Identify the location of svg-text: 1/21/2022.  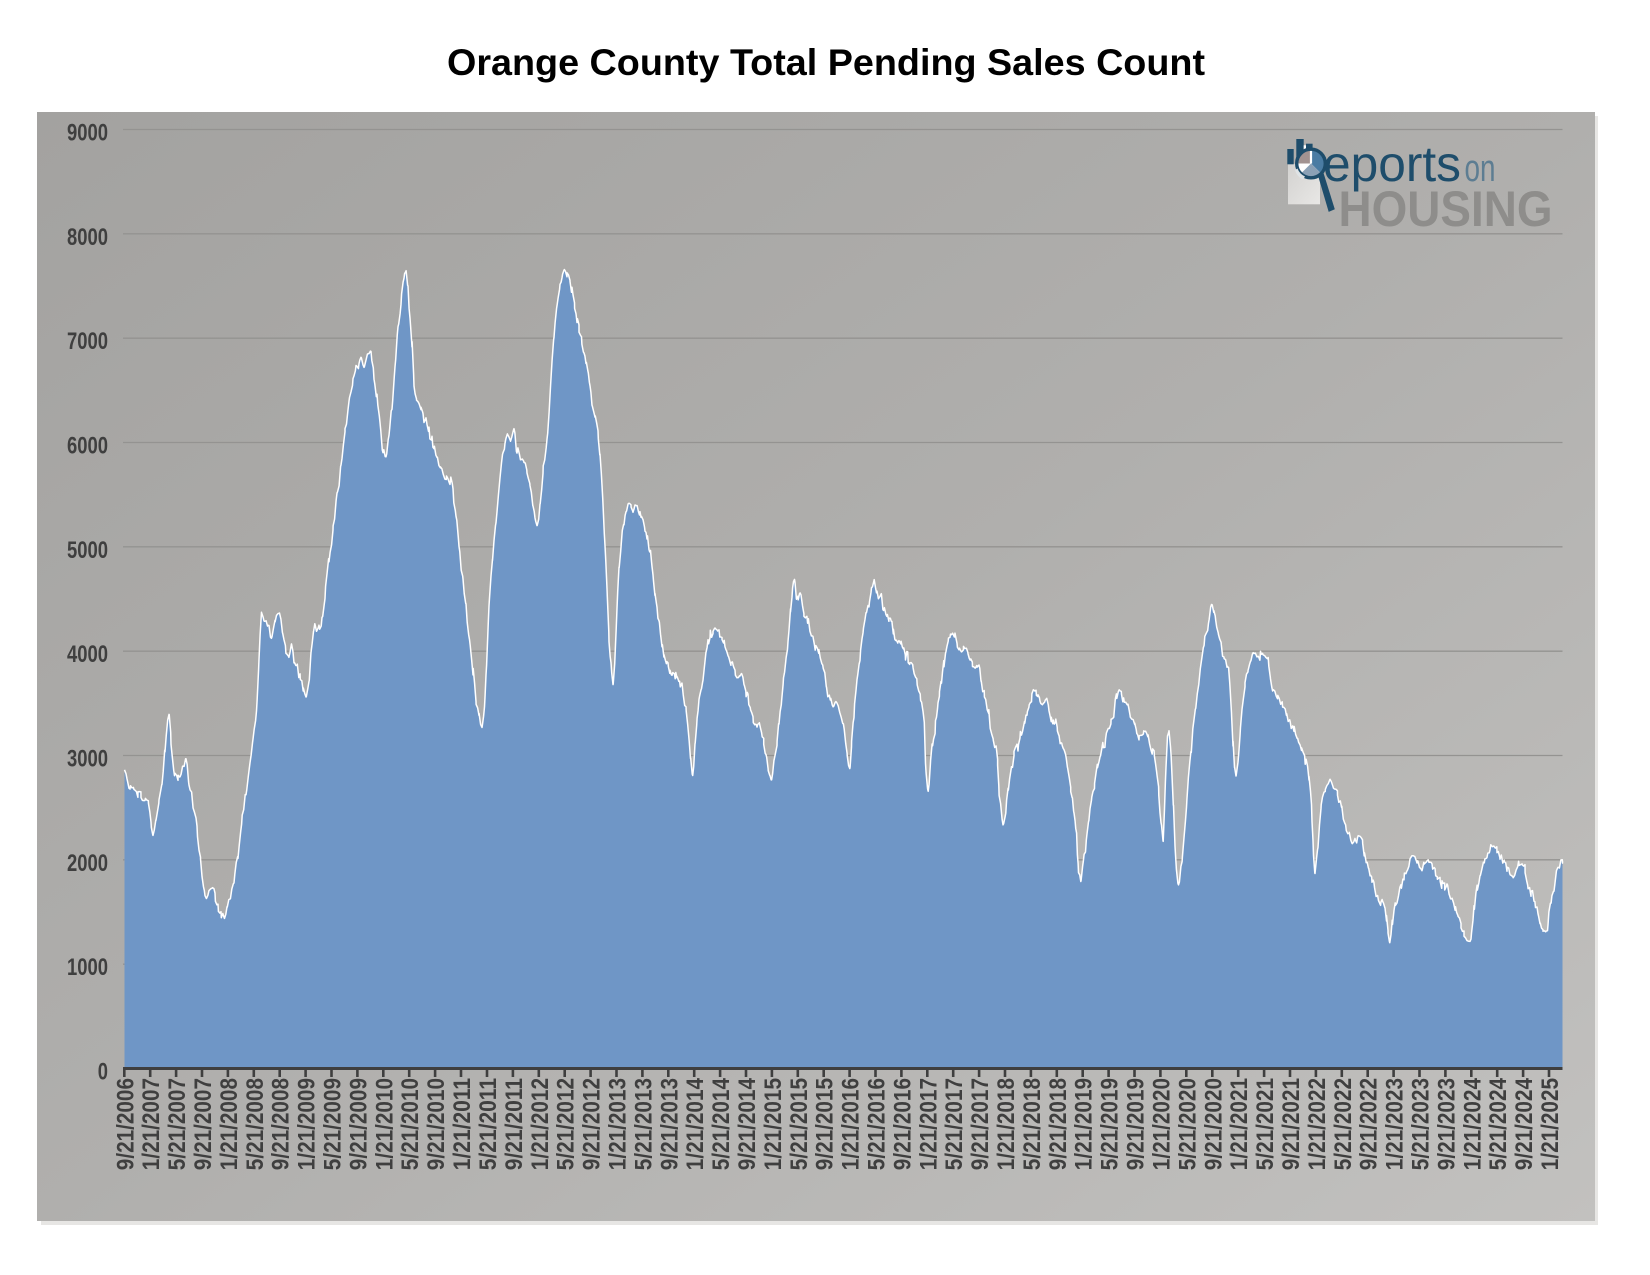
(1317, 1124).